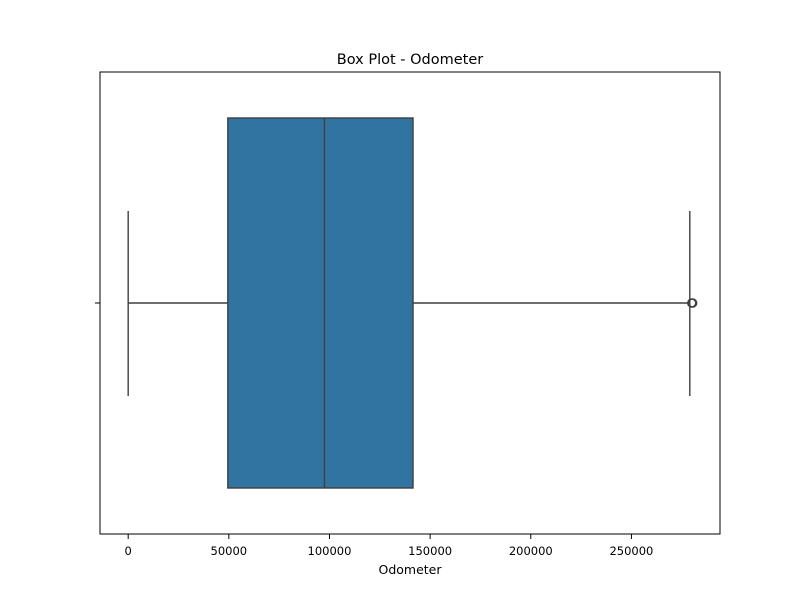  I want to click on interquartile-box, so click(320, 303).